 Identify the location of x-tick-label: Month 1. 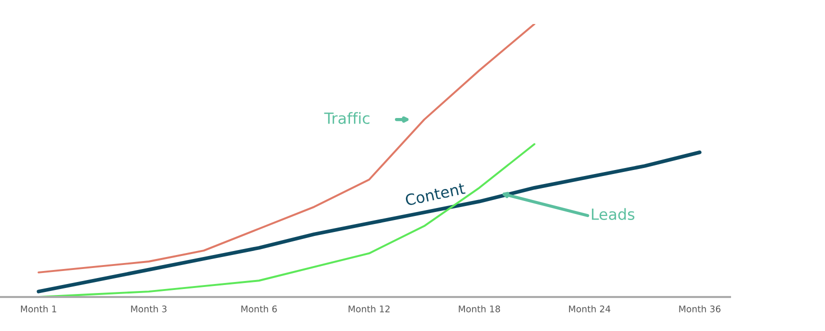
(38, 308).